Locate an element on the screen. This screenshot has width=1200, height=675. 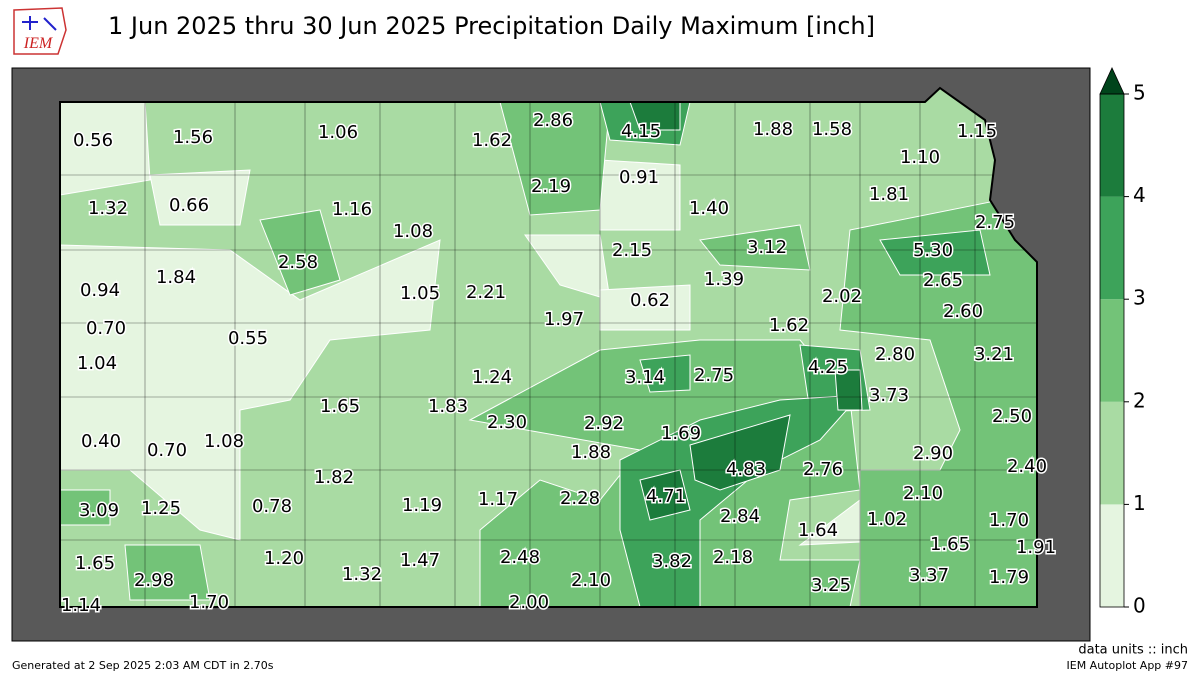
station-value: 0.55 is located at coordinates (248, 338).